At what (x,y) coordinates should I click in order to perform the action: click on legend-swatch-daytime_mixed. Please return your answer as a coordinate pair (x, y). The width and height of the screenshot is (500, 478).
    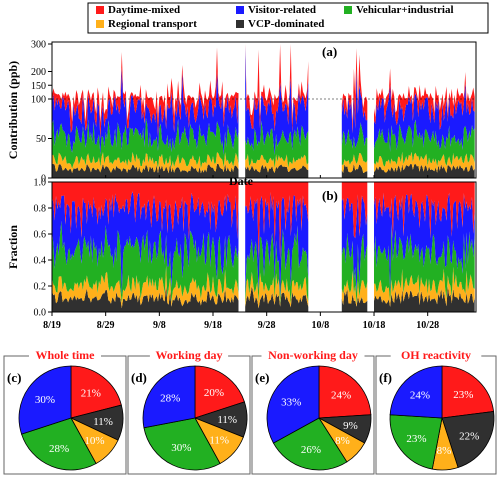
    Looking at the image, I should click on (100, 10).